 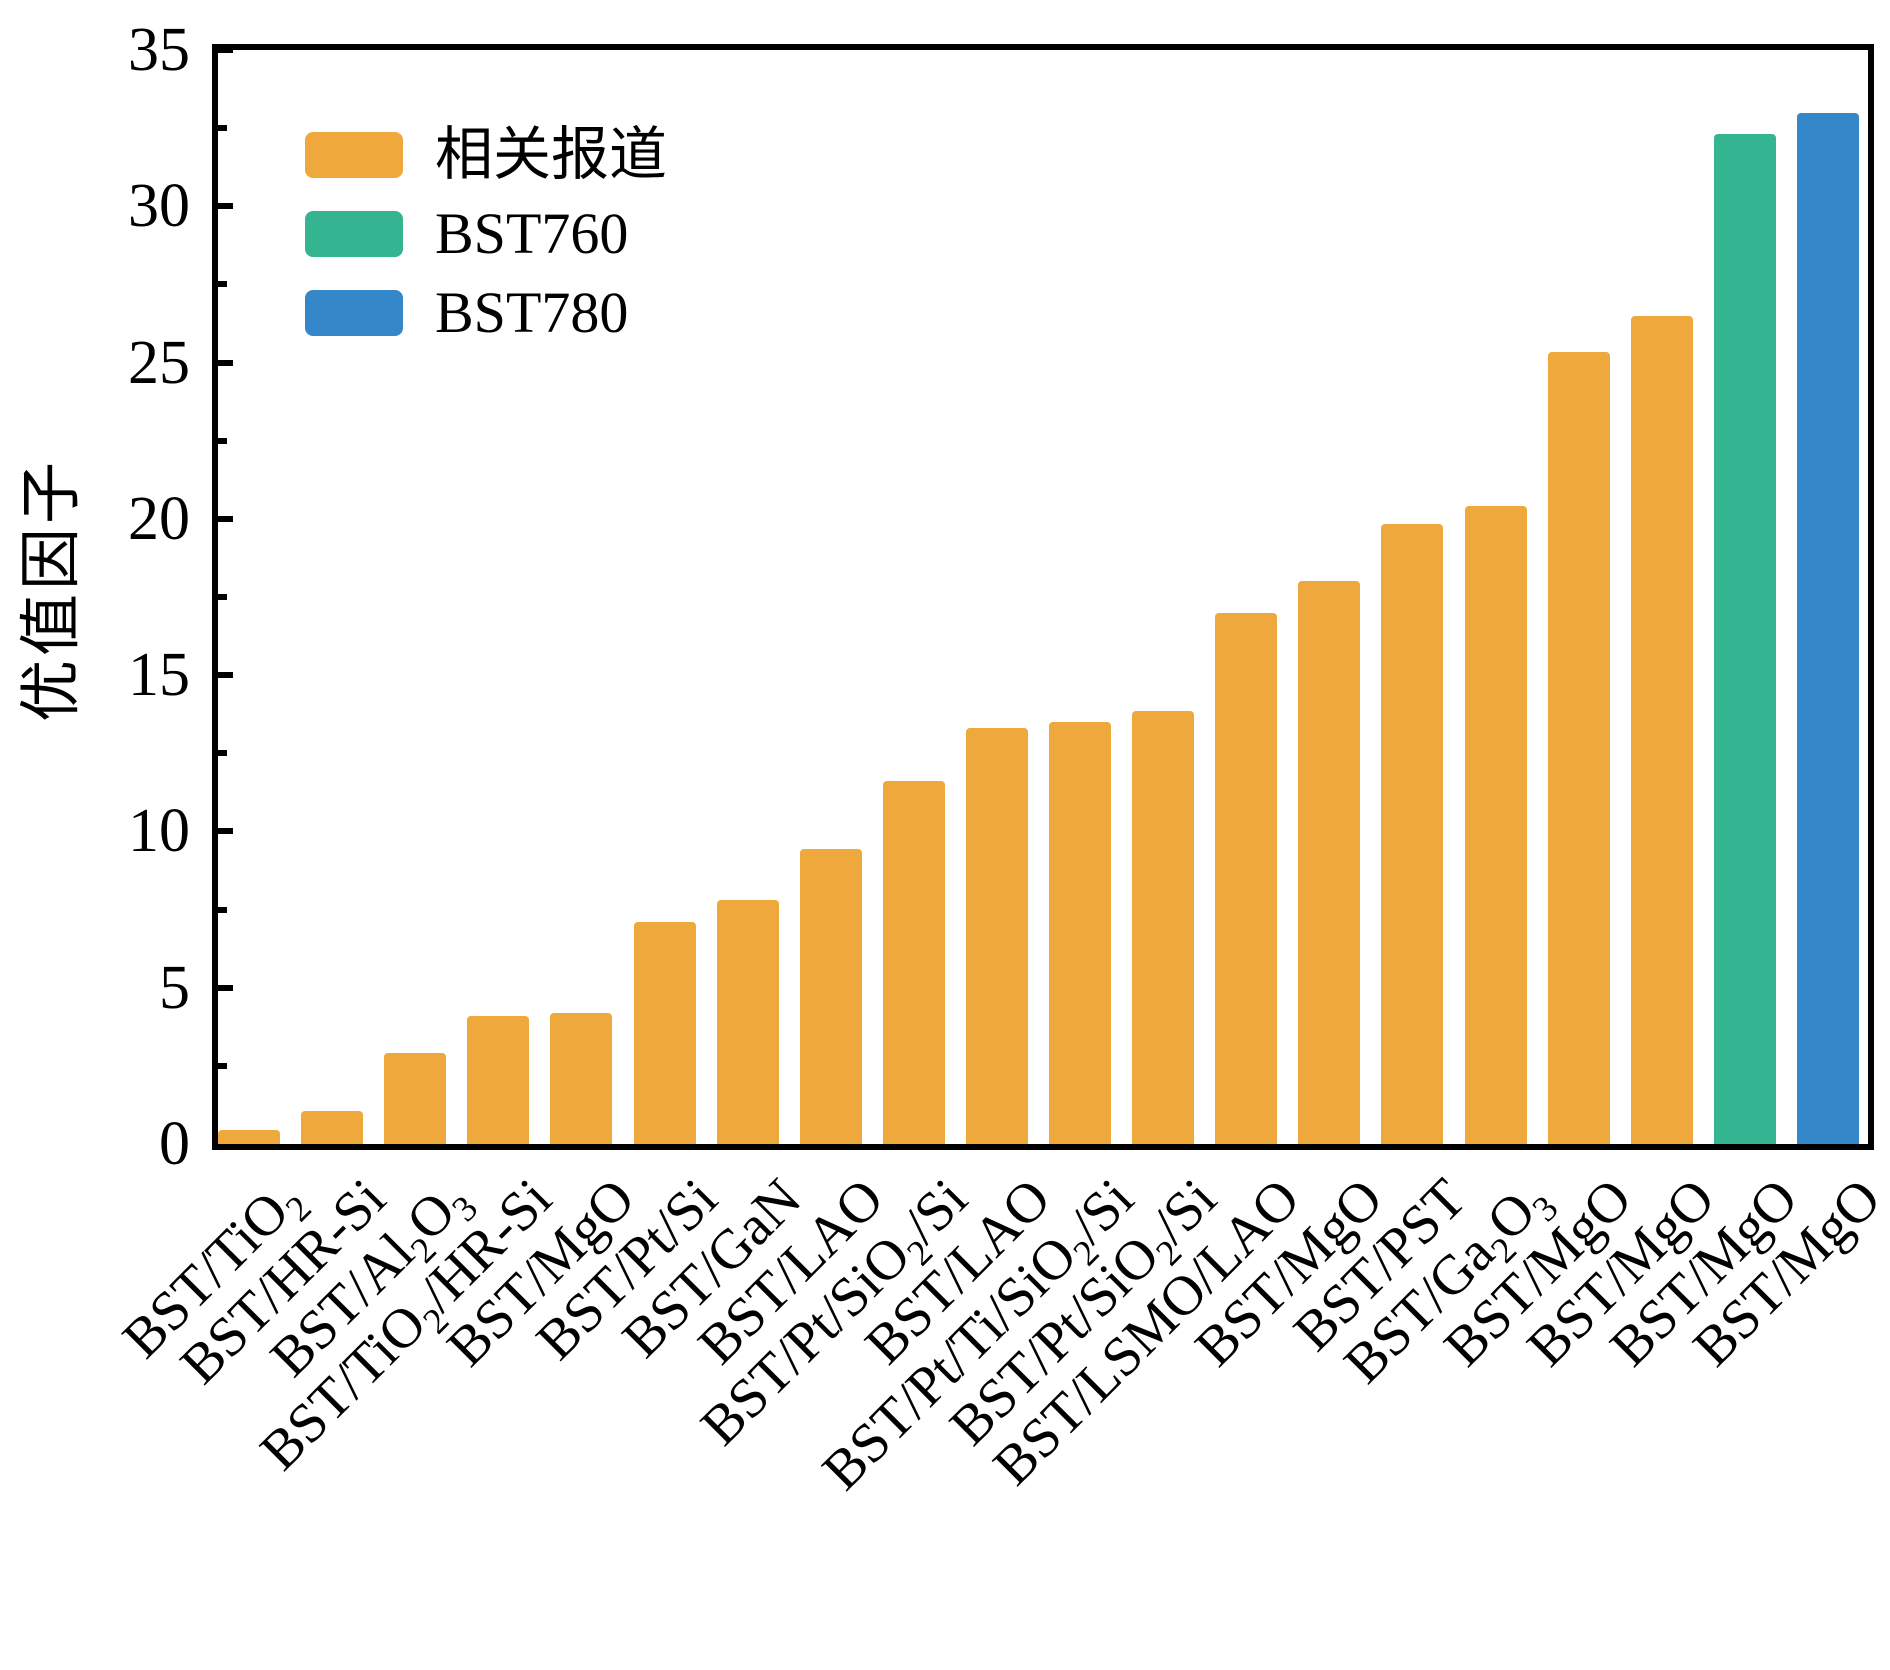 I want to click on legend-label-related: 相关报道, so click(x=551, y=154).